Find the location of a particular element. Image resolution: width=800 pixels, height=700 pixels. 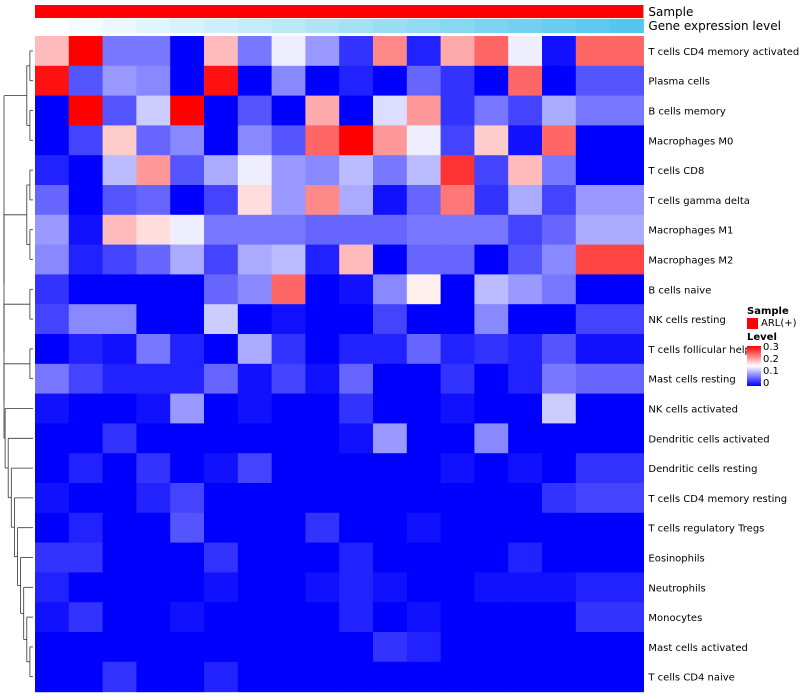

legend-sample-swatch is located at coordinates (752, 323).